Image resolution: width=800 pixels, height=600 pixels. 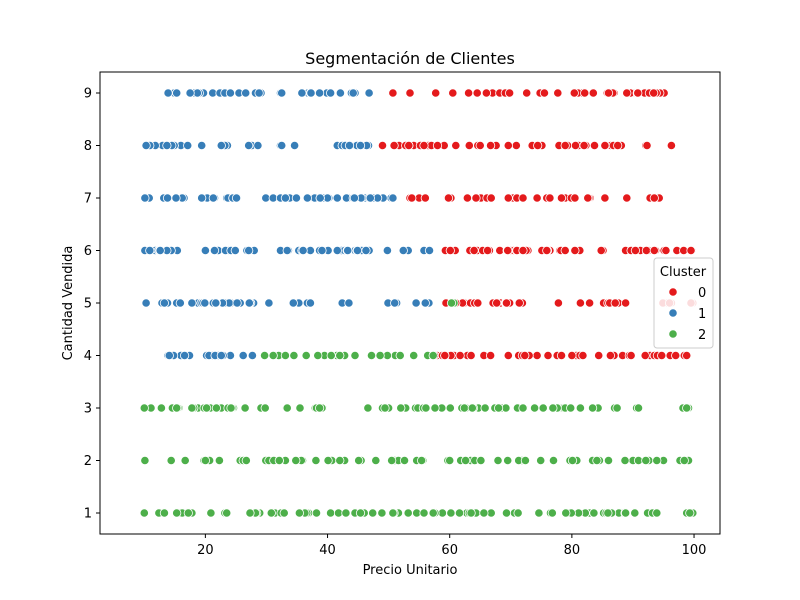 I want to click on x-tick-label: 100, so click(x=694, y=550).